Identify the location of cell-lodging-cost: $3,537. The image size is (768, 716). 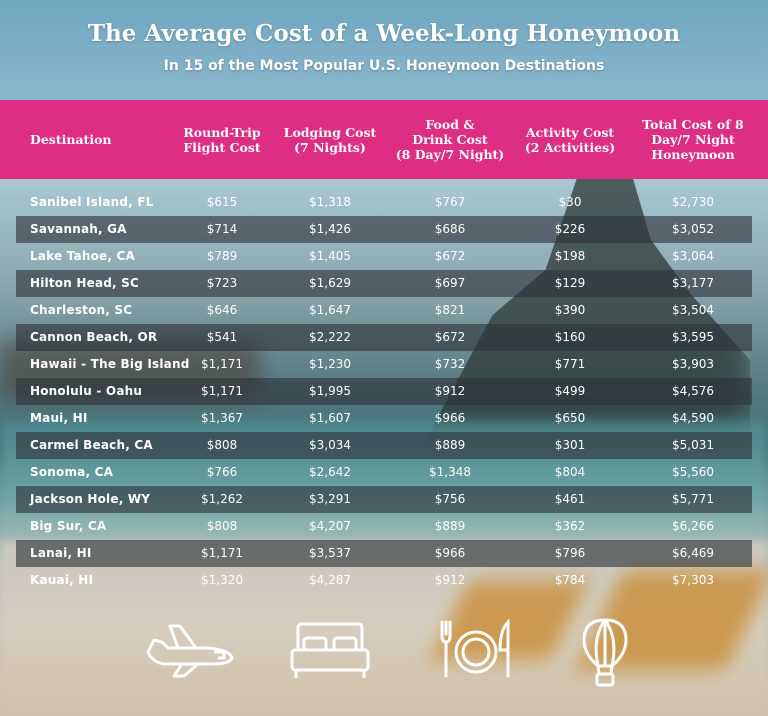
(330, 553).